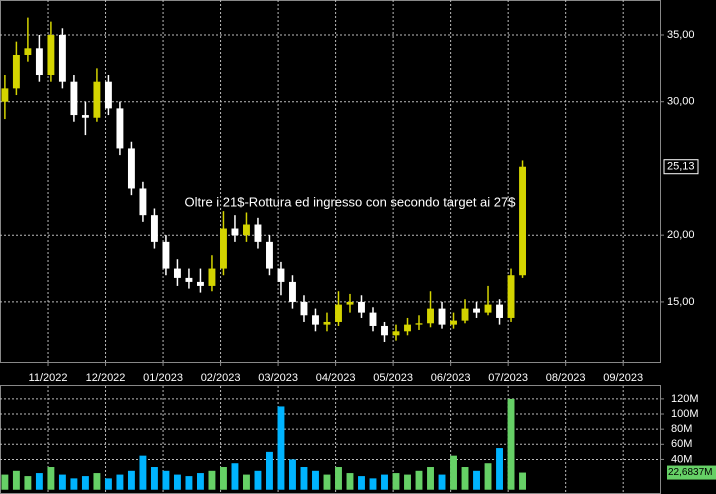  I want to click on y-tick-label: 120M, so click(685, 399).